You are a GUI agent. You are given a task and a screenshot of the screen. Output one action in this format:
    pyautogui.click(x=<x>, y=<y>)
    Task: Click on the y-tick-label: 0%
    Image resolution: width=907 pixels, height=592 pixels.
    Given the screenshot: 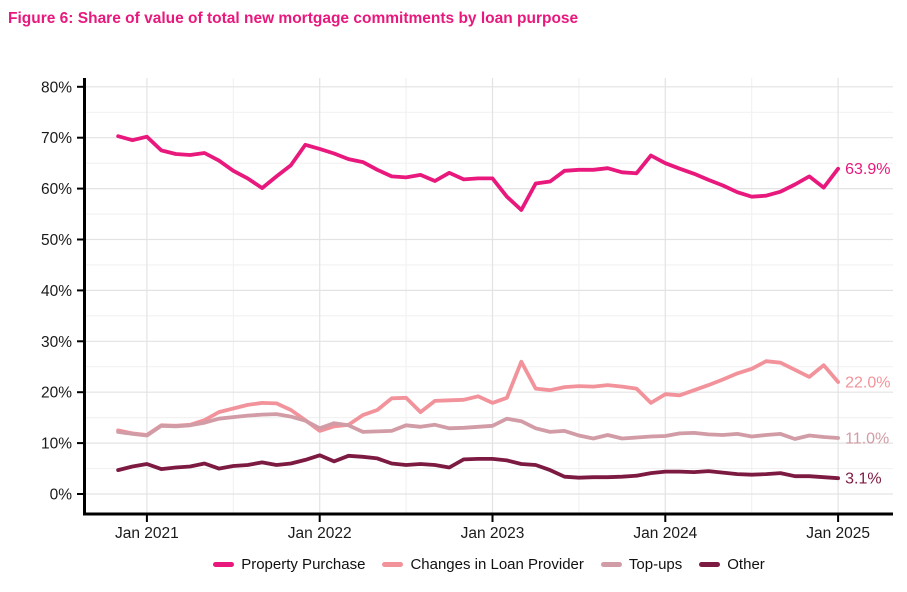 What is the action you would take?
    pyautogui.click(x=61, y=495)
    